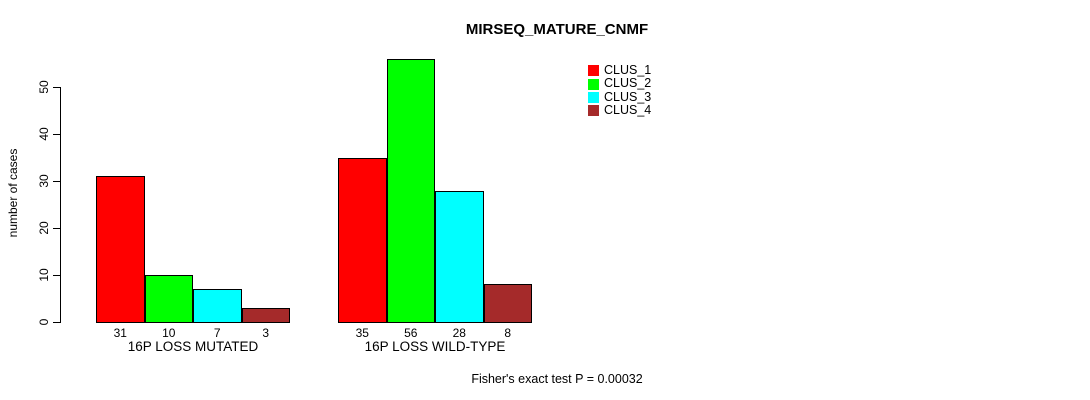  What do you see at coordinates (628, 110) in the screenshot?
I see `legend-label: CLUS_4` at bounding box center [628, 110].